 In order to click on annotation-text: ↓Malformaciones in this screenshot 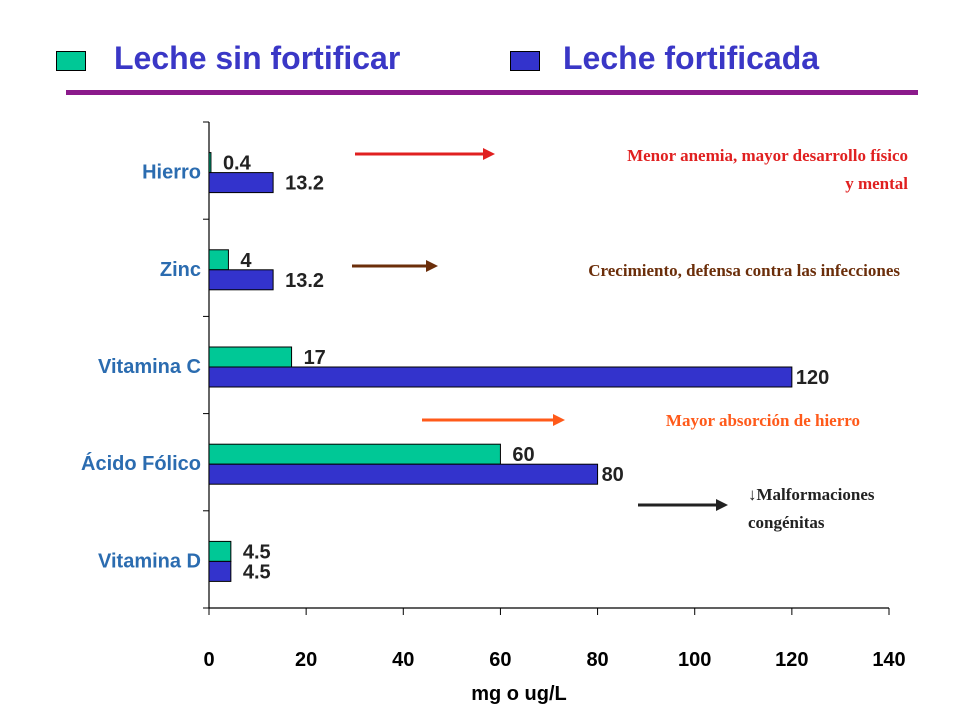, I will do `click(811, 494)`.